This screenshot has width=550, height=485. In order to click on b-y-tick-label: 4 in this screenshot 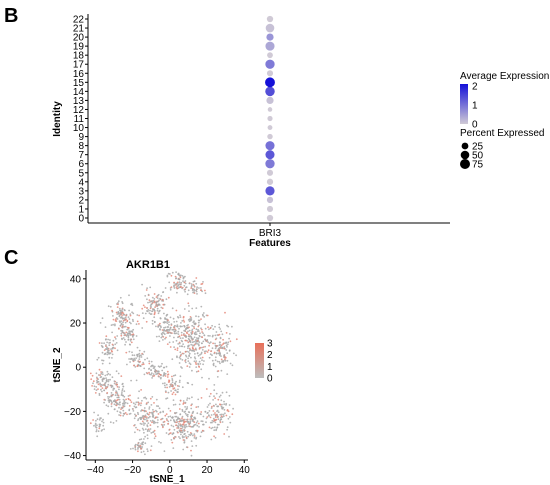, I will do `click(81, 182)`.